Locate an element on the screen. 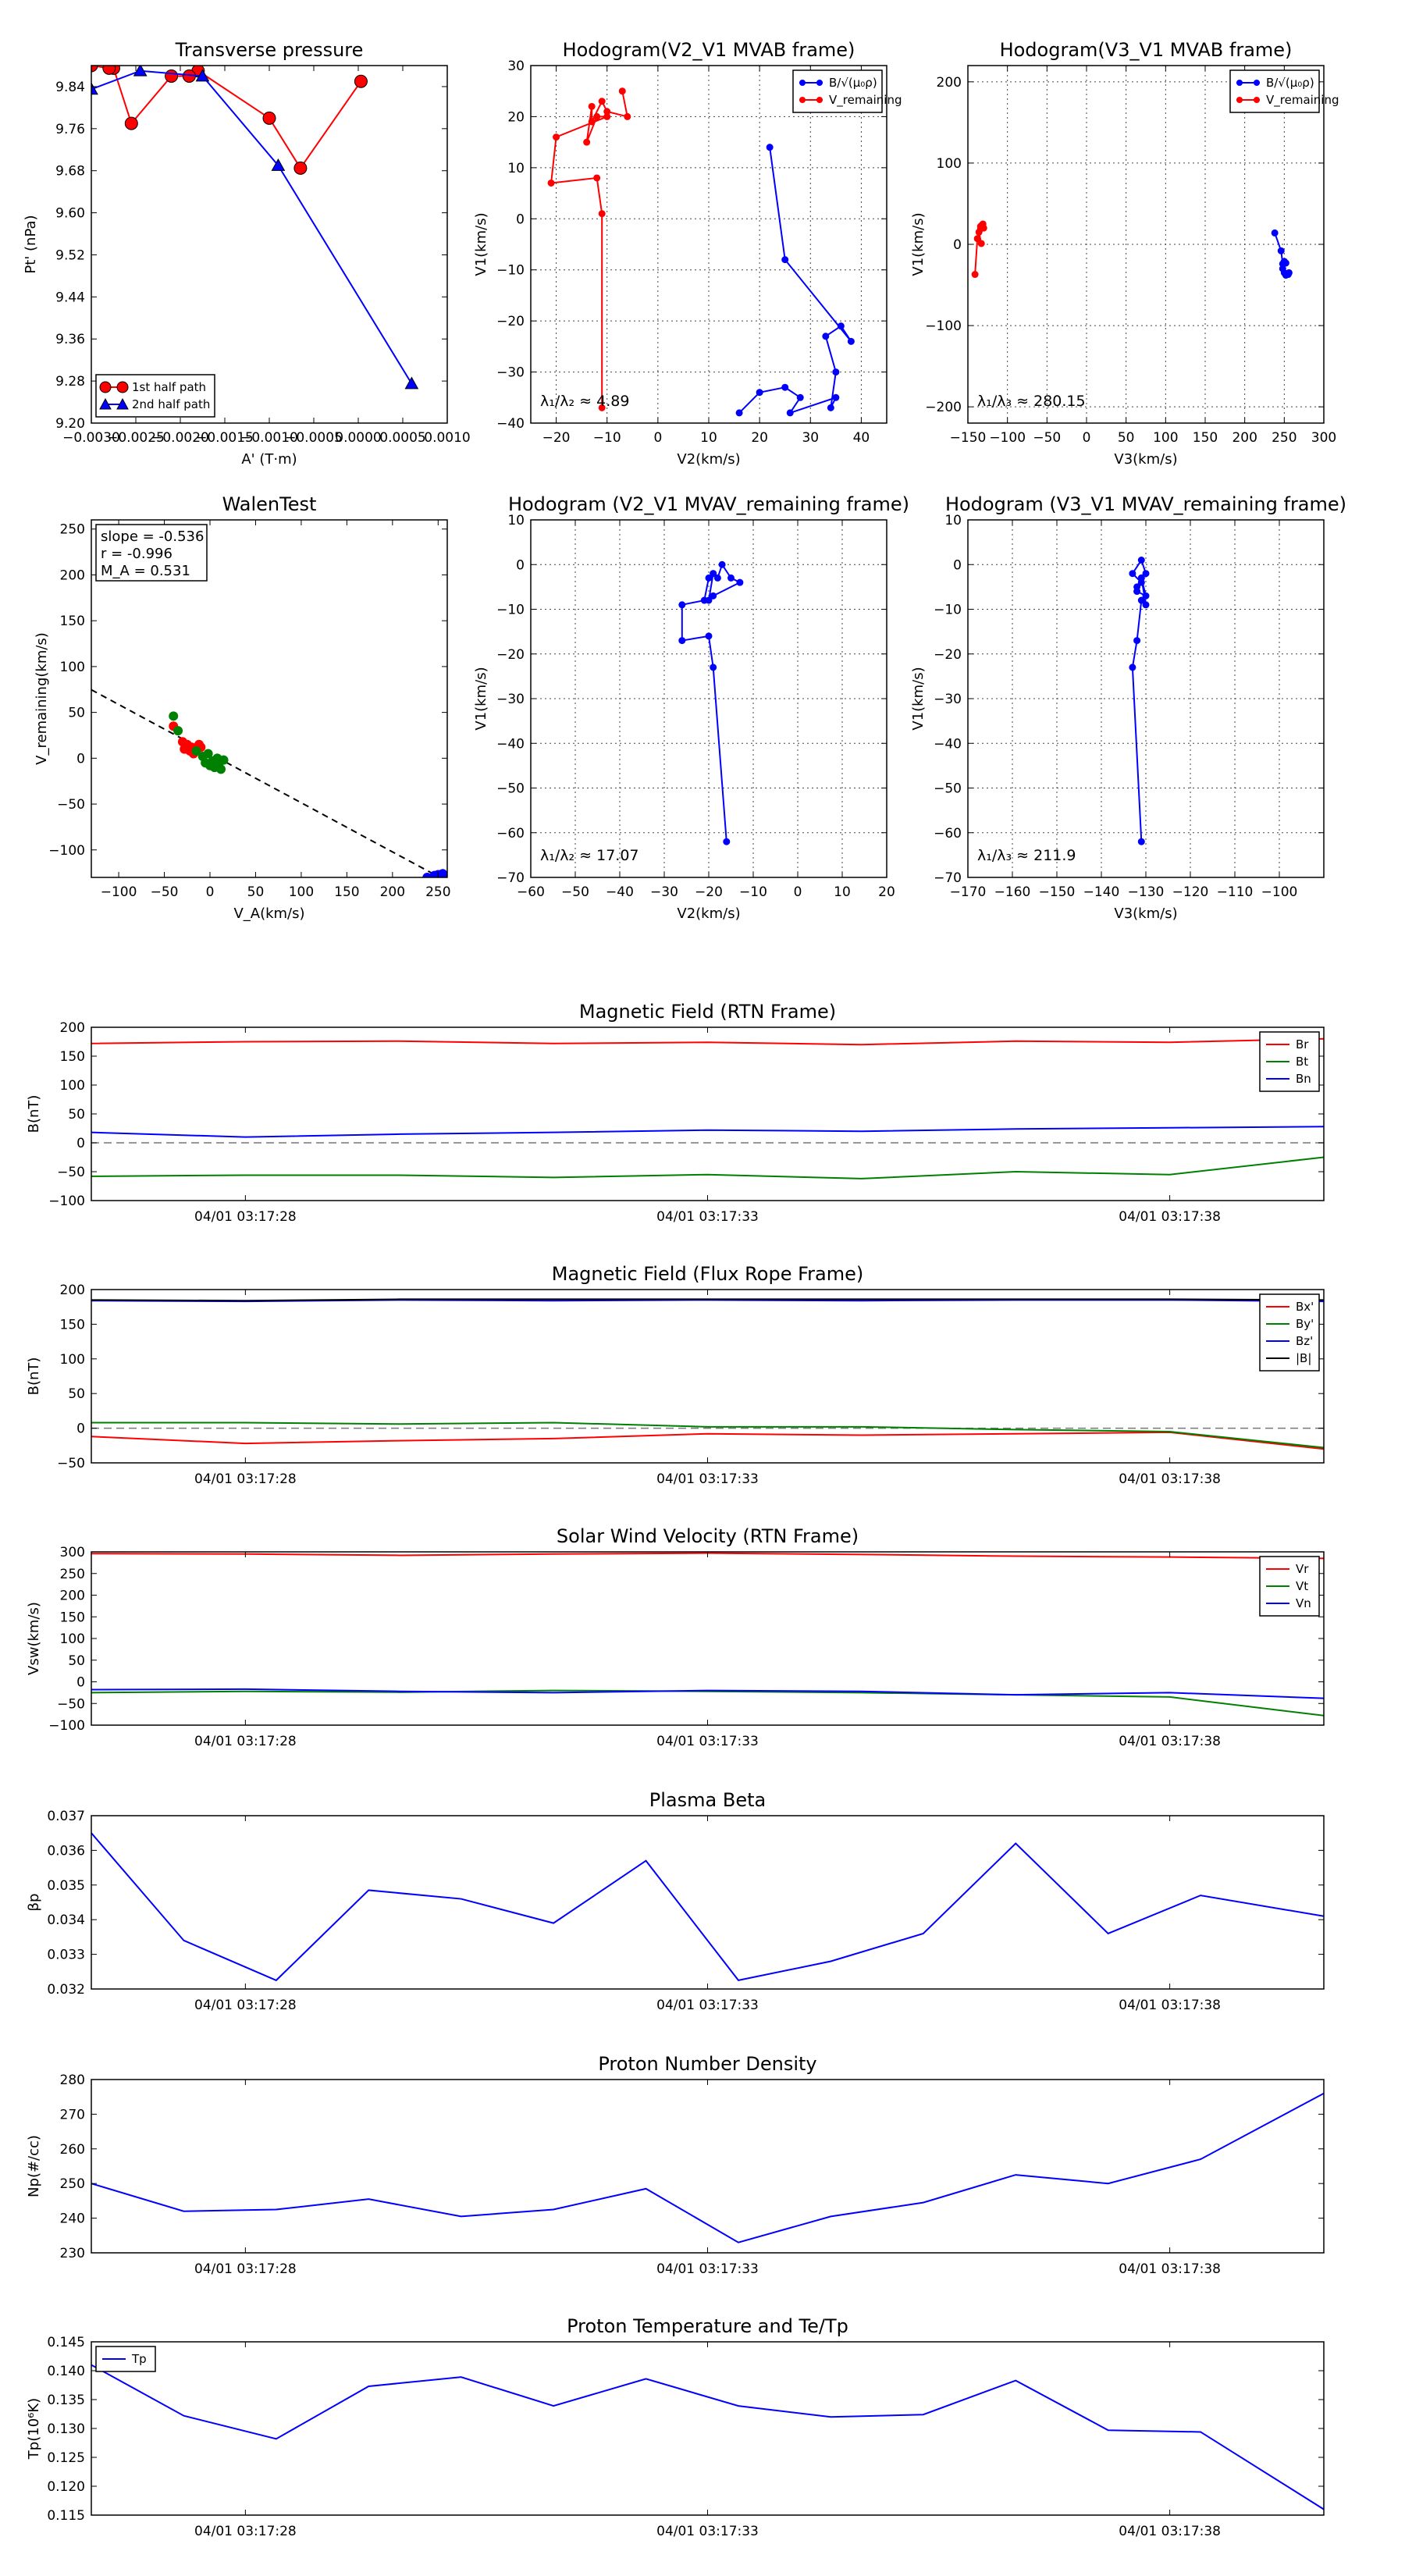  x-tick-label: −0.0030 is located at coordinates (91, 438).